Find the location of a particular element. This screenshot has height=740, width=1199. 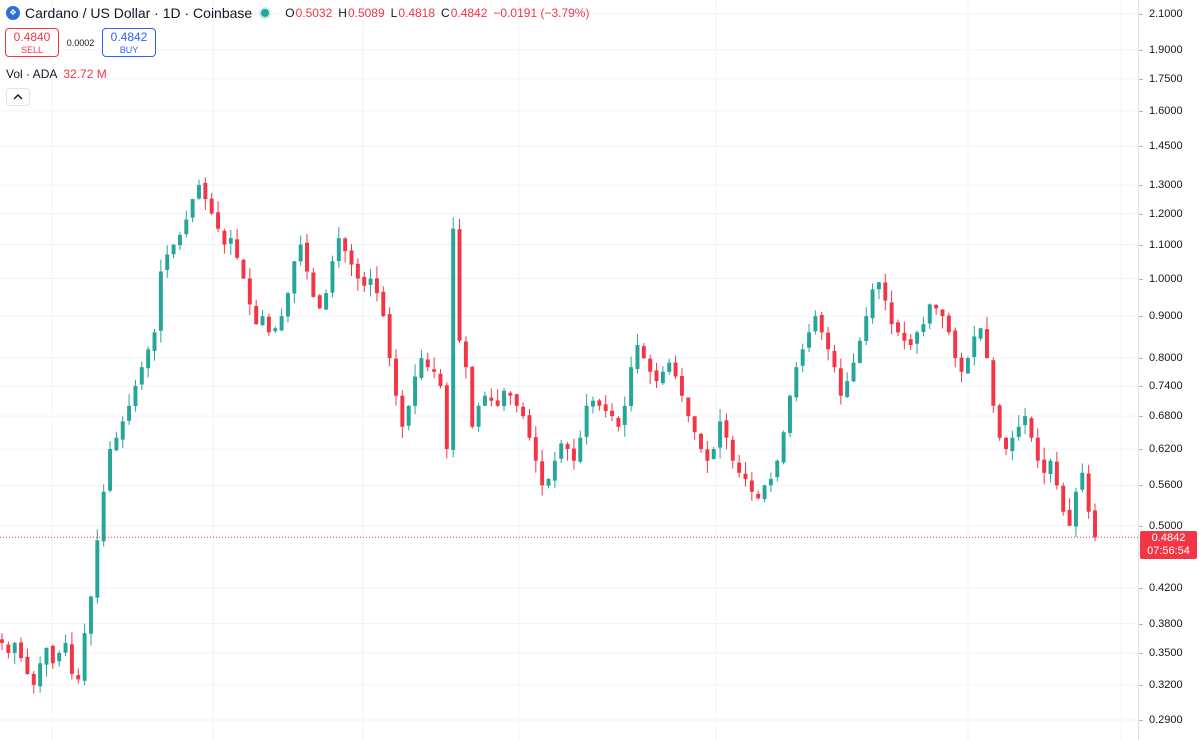

volume-value: 32.72 M is located at coordinates (85, 74).